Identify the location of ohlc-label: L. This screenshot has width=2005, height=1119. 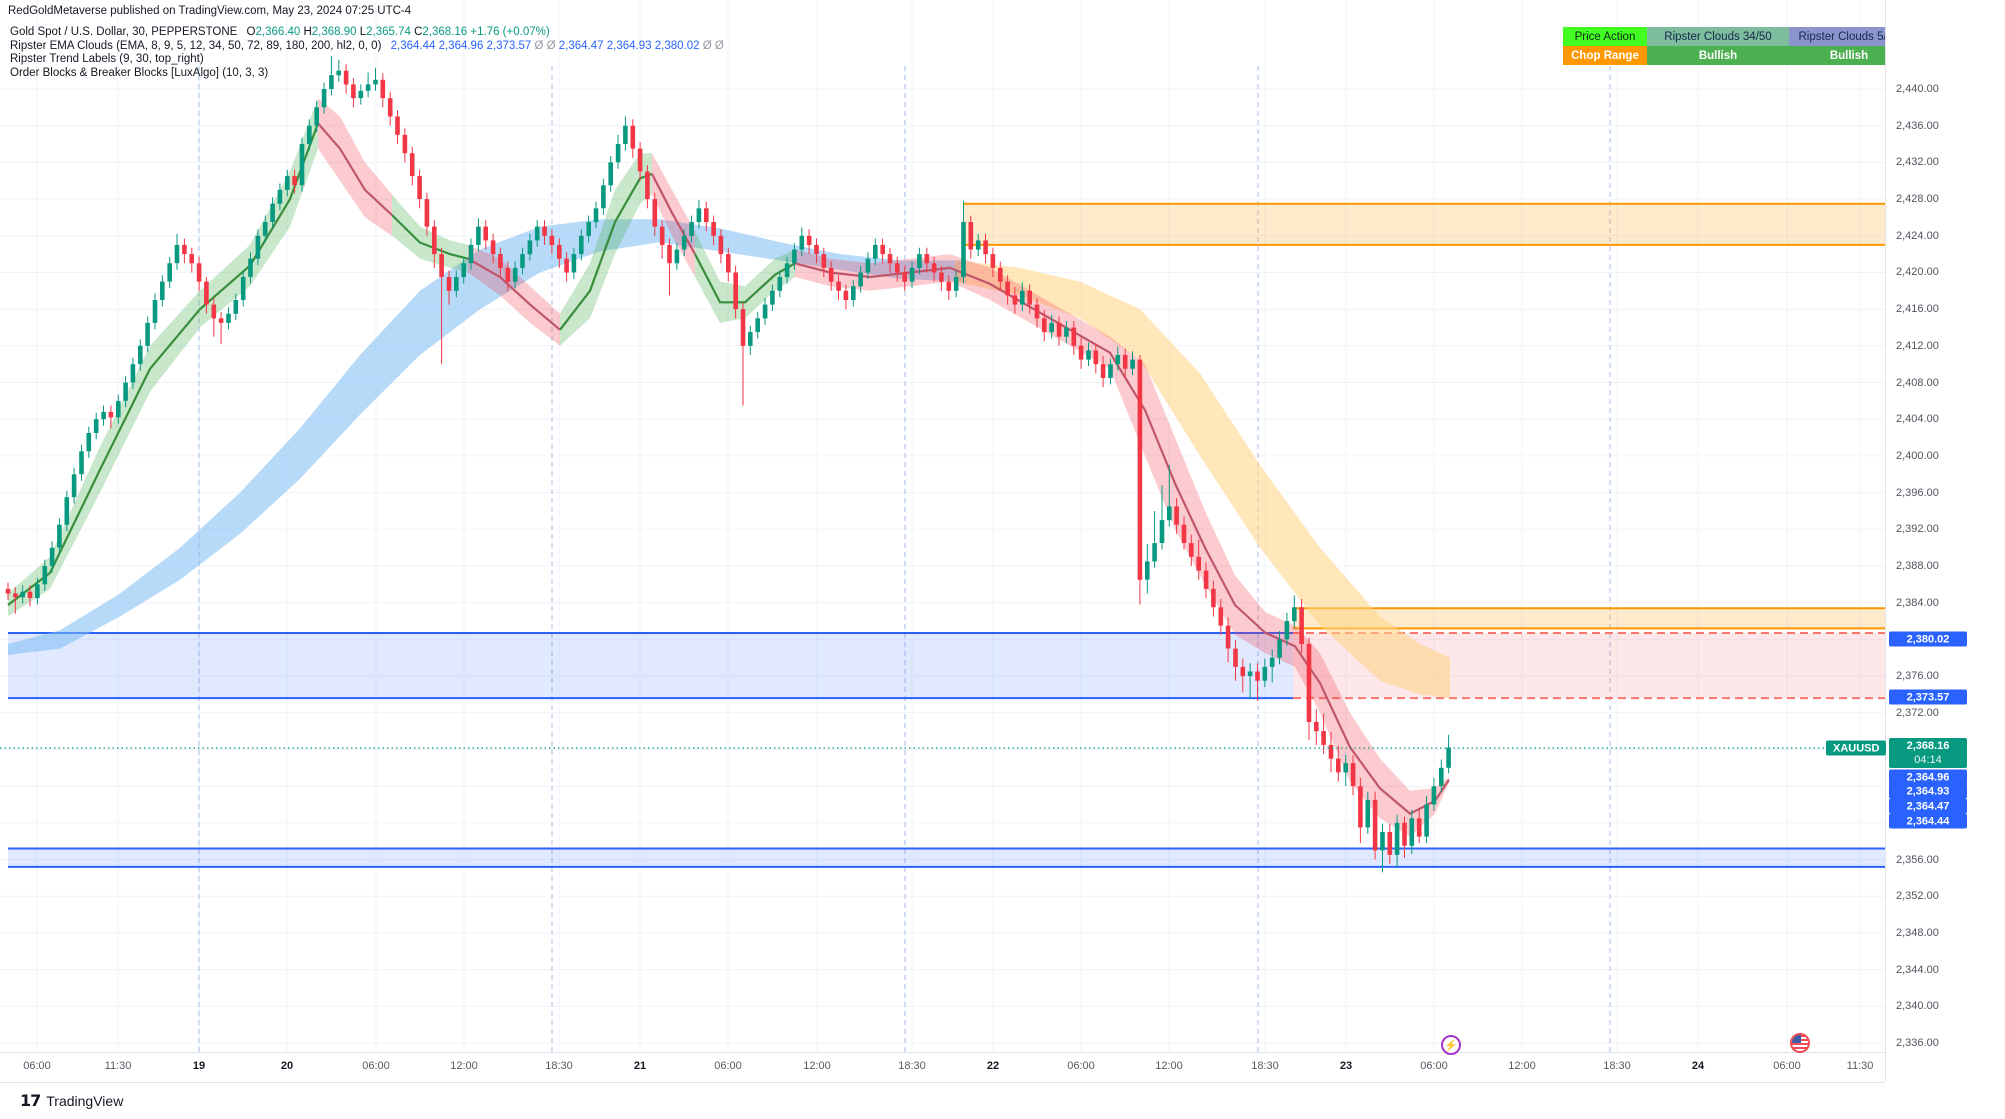
(363, 32).